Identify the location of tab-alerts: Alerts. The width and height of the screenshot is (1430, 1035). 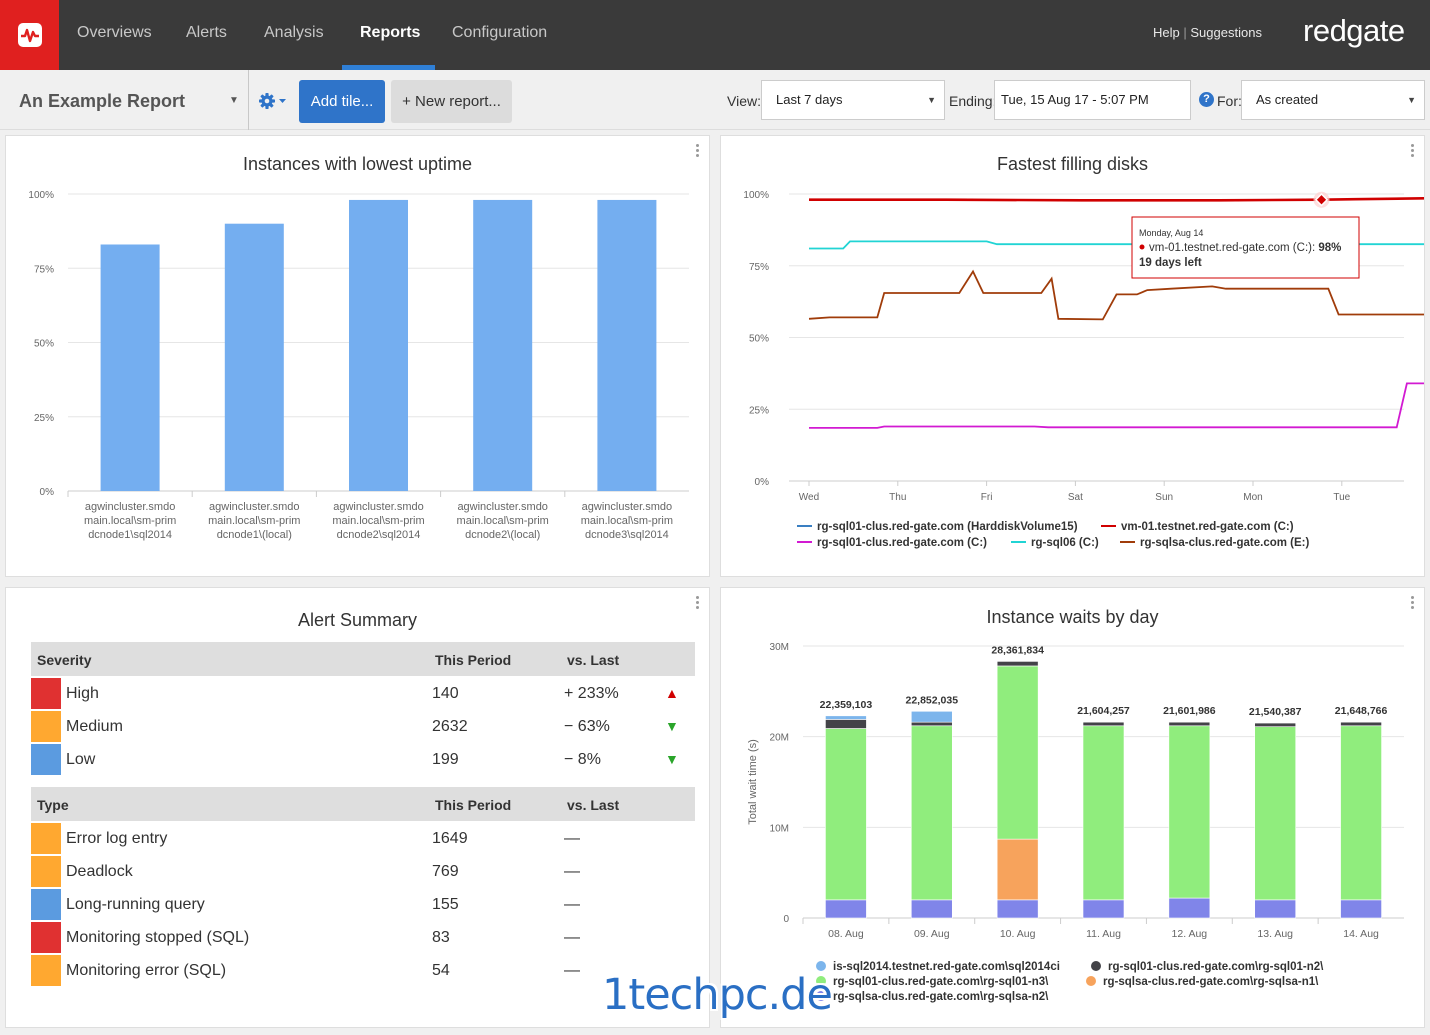
(206, 32).